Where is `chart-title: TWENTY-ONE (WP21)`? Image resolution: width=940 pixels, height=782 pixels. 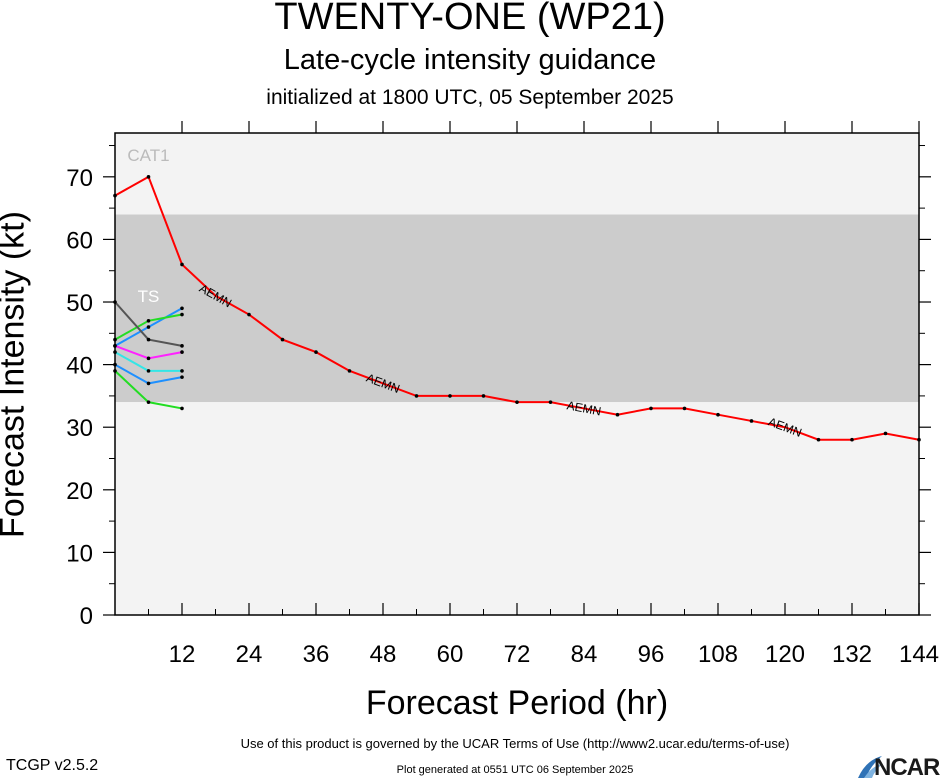
chart-title: TWENTY-ONE (WP21) is located at coordinates (470, 19).